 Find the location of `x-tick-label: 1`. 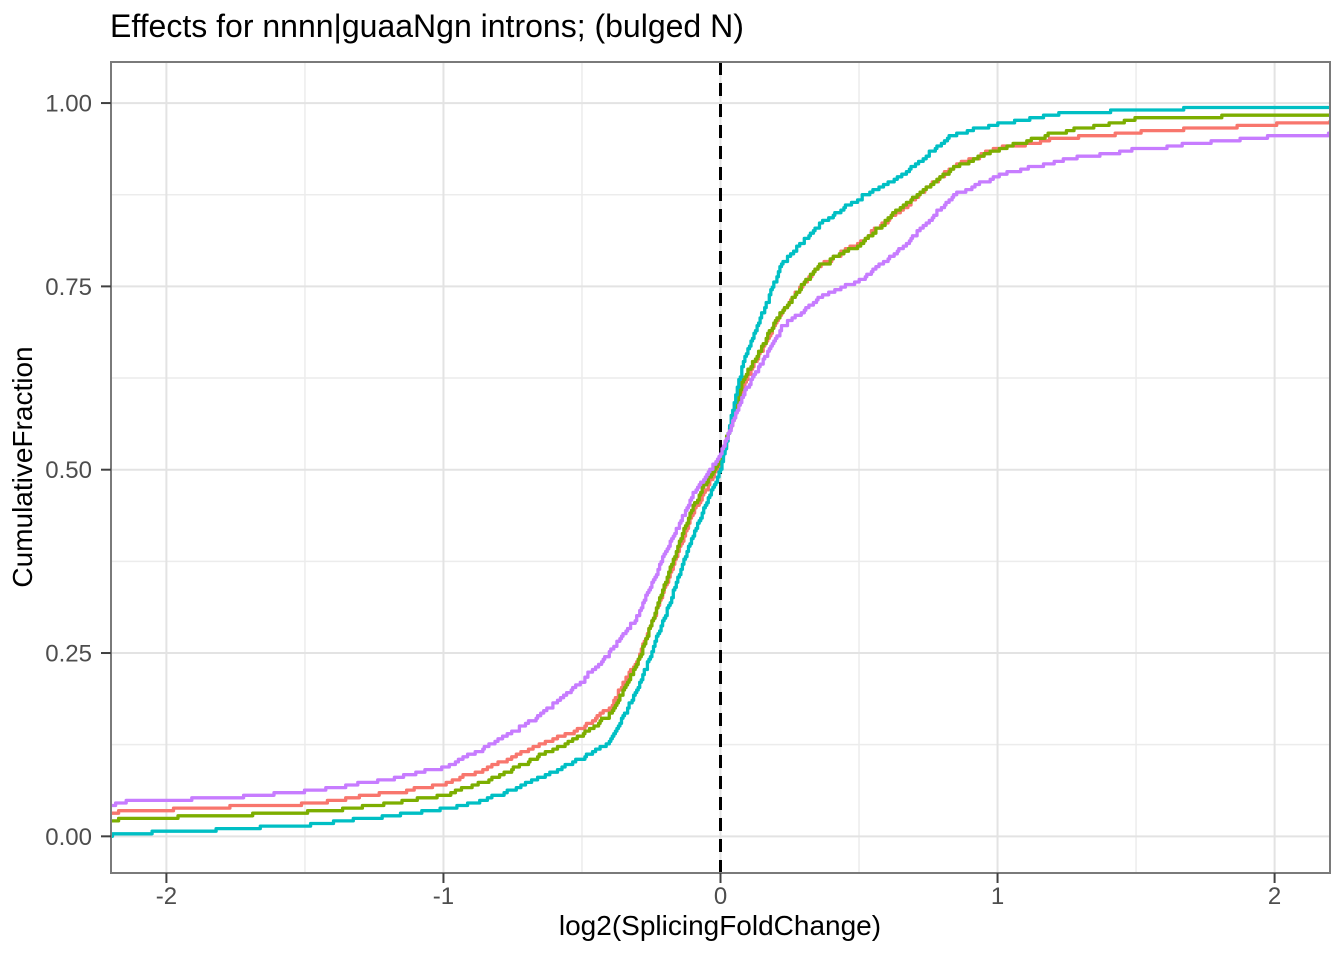

x-tick-label: 1 is located at coordinates (997, 896).